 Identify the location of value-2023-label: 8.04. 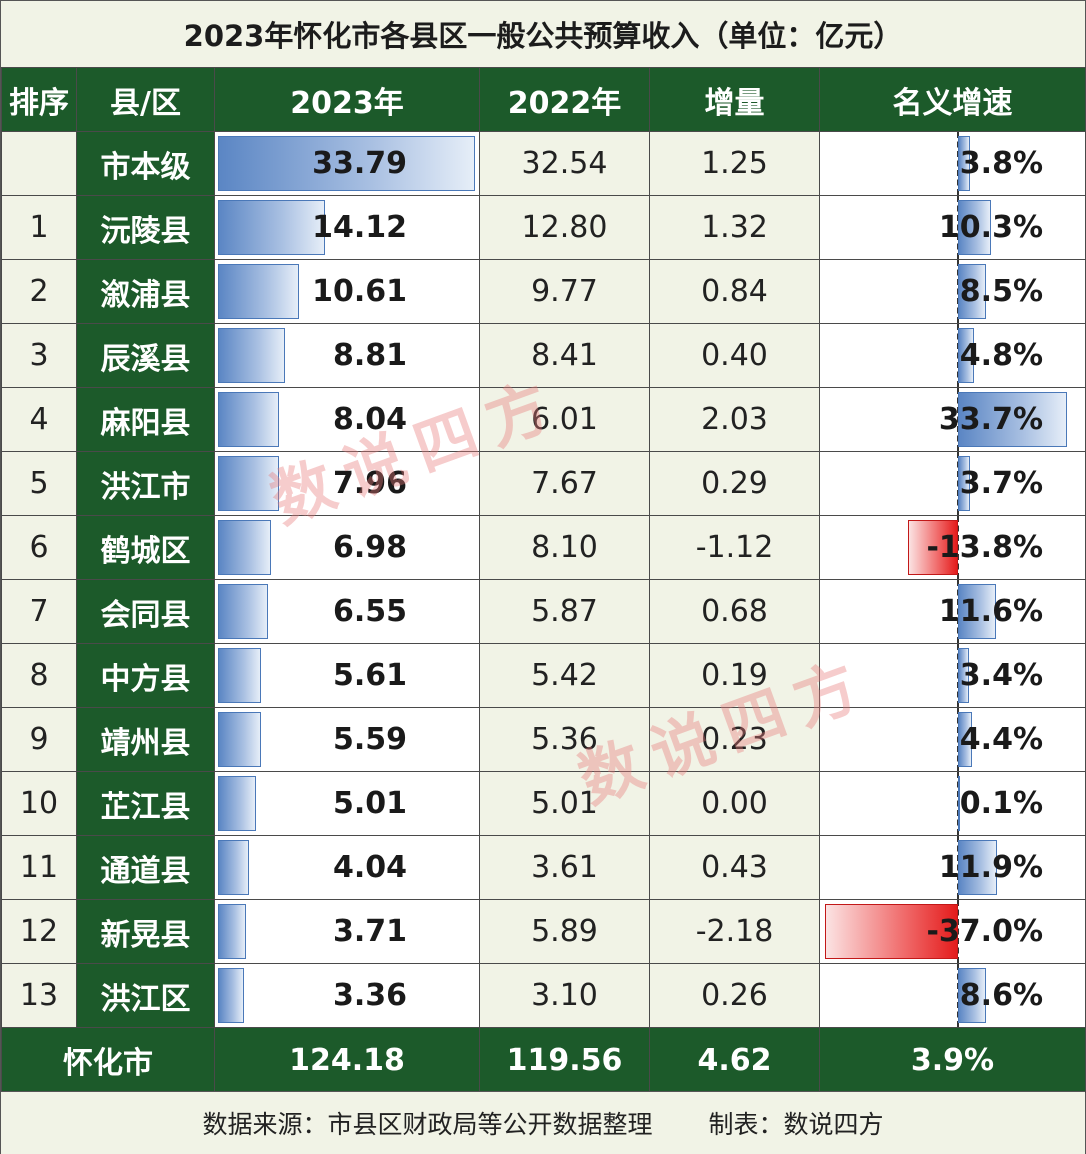
(369, 419).